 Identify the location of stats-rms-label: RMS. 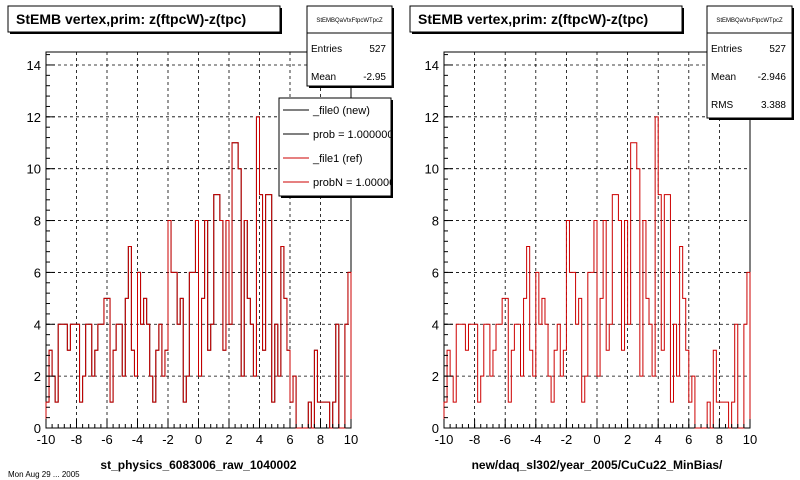
(722, 105).